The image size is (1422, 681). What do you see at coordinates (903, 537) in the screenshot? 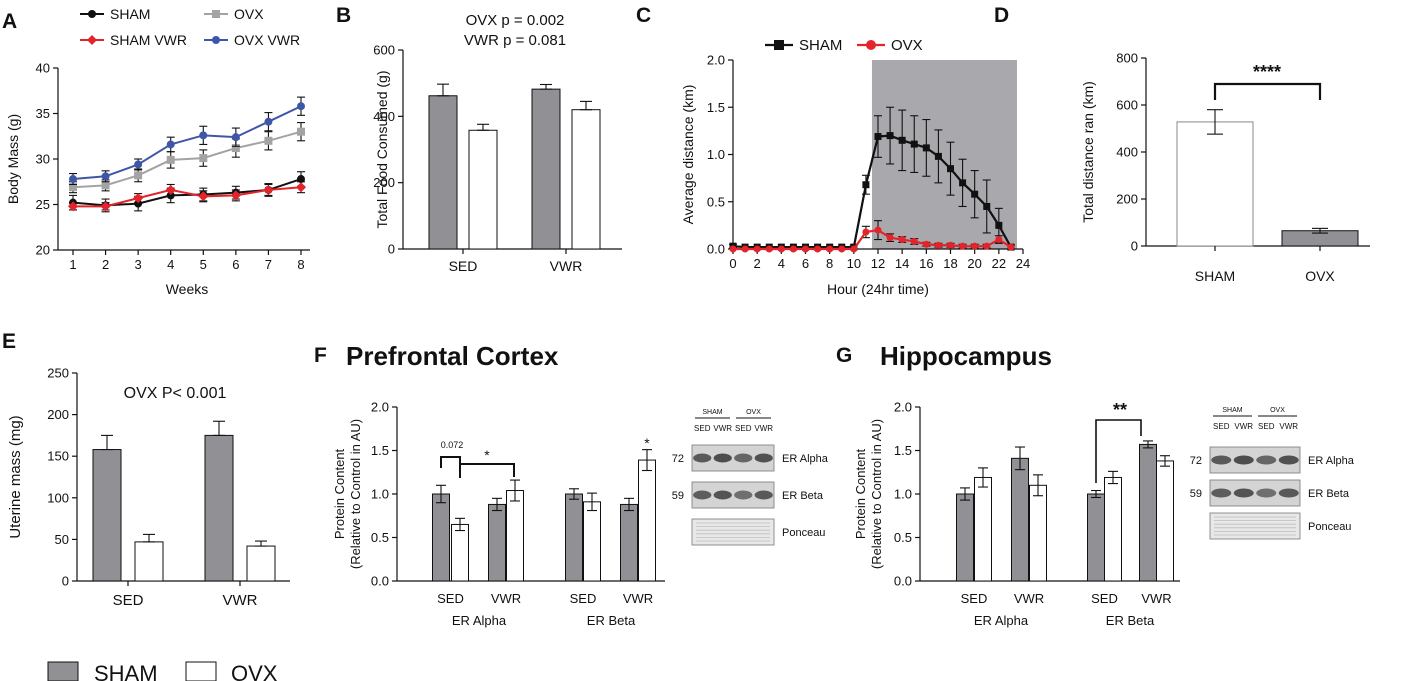
I see `panel-g-y-tick-label: 0.5` at bounding box center [903, 537].